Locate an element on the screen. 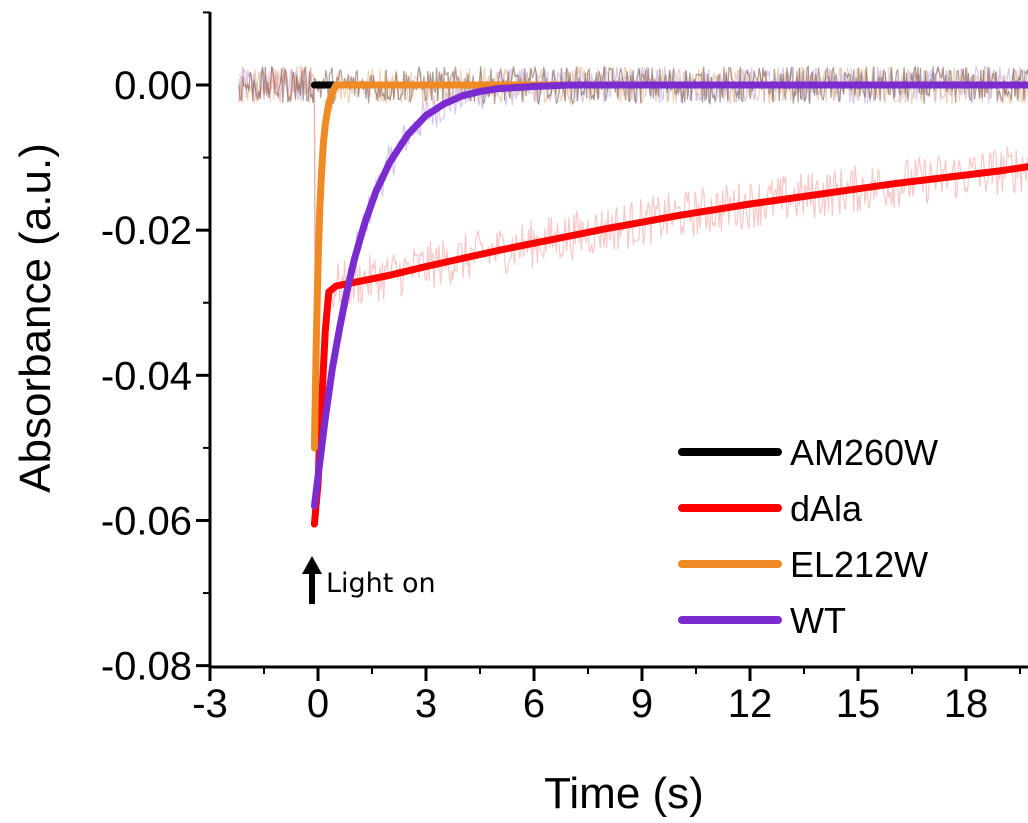  x-tick-label: -3 is located at coordinates (210, 704).